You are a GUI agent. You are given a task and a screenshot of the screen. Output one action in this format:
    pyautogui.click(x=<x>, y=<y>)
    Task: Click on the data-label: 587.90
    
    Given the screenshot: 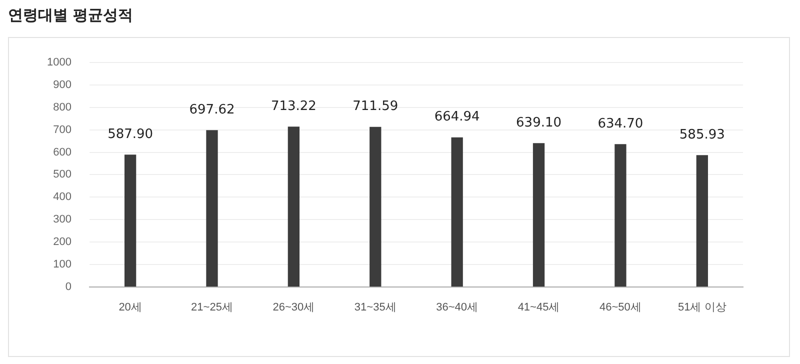 What is the action you would take?
    pyautogui.click(x=131, y=134)
    